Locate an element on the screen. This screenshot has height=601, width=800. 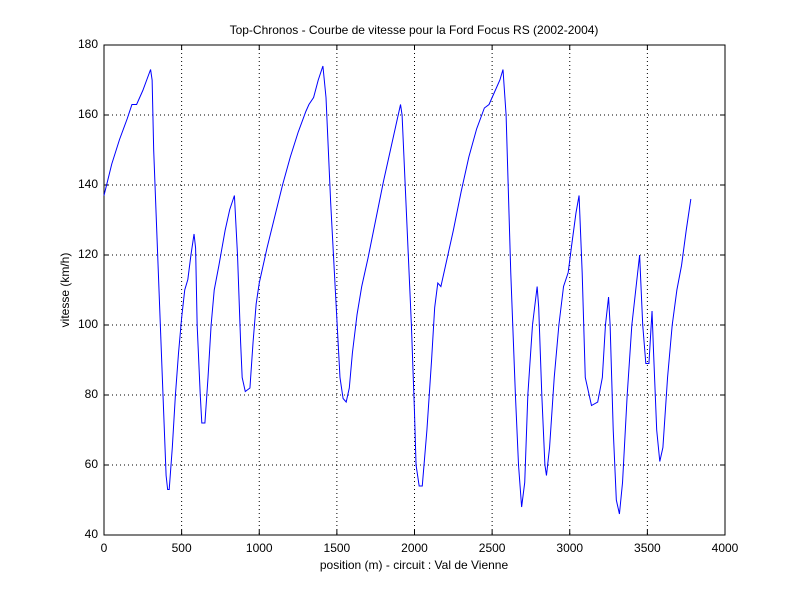
x-tick-label: 4000 is located at coordinates (725, 548).